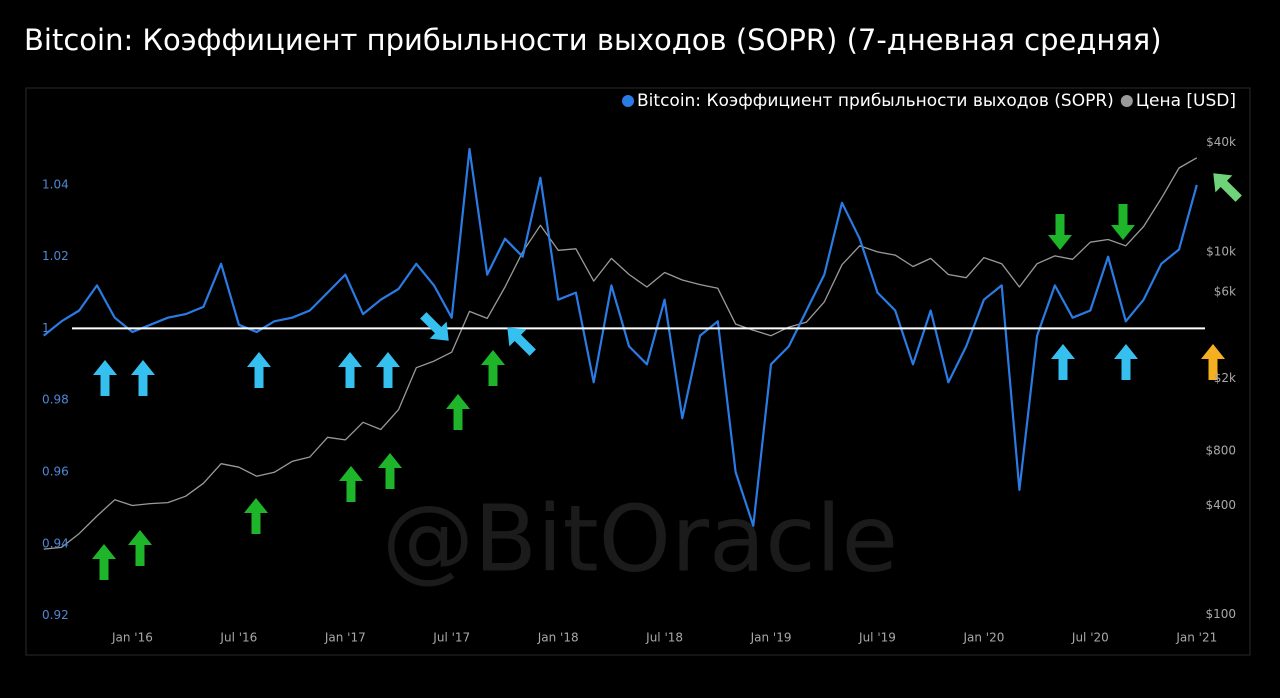 This screenshot has height=698, width=1280. I want to click on y2-tick-label: $6k, so click(1225, 292).